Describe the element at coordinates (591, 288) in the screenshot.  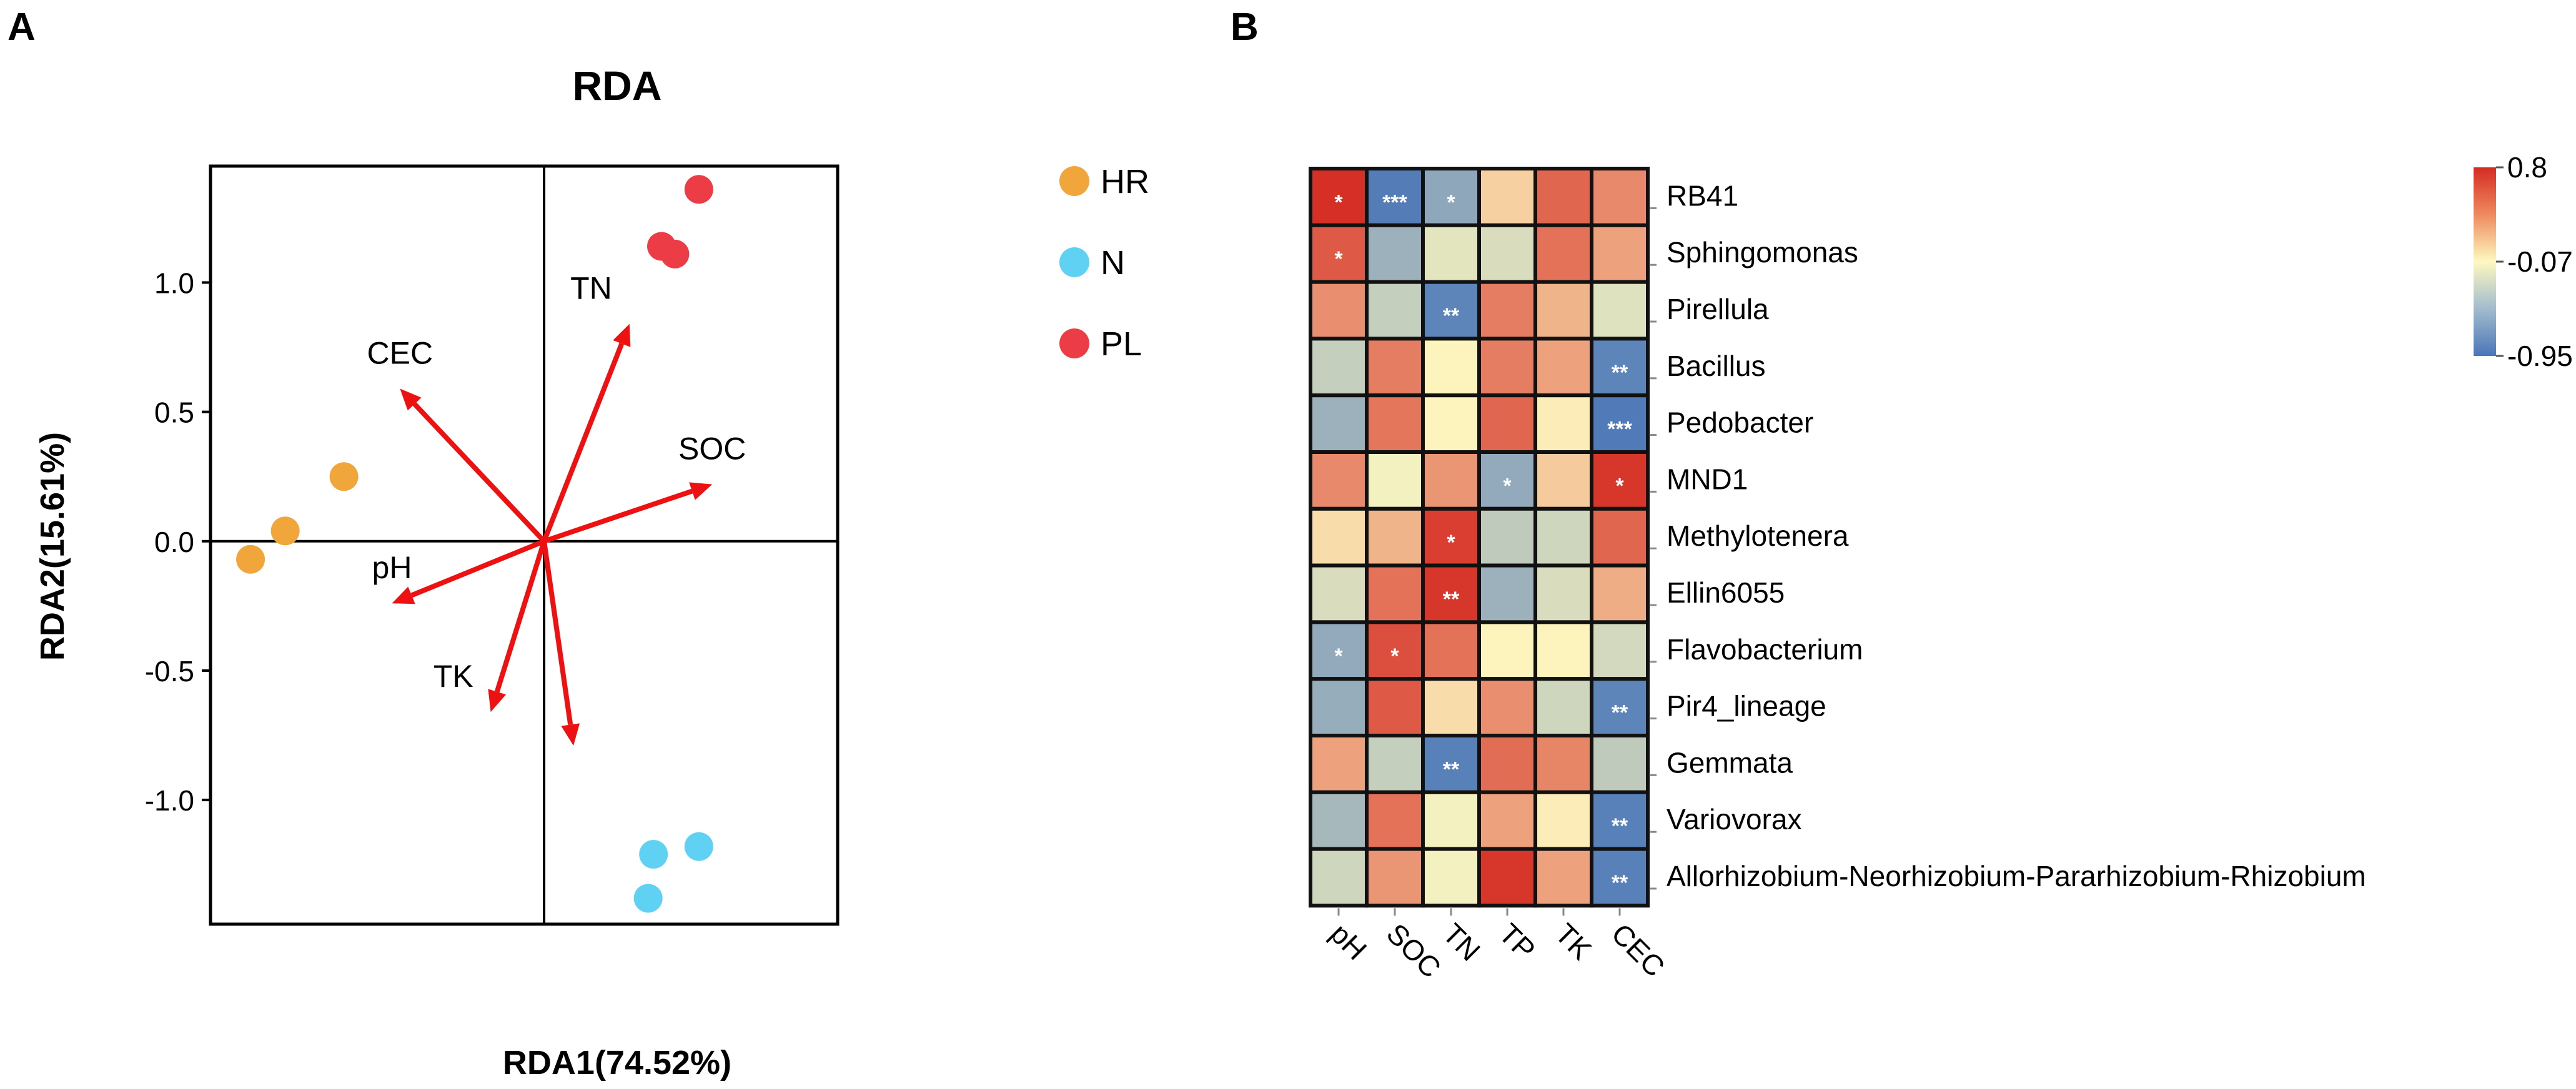
I see `rda-vector-label: TN` at that location.